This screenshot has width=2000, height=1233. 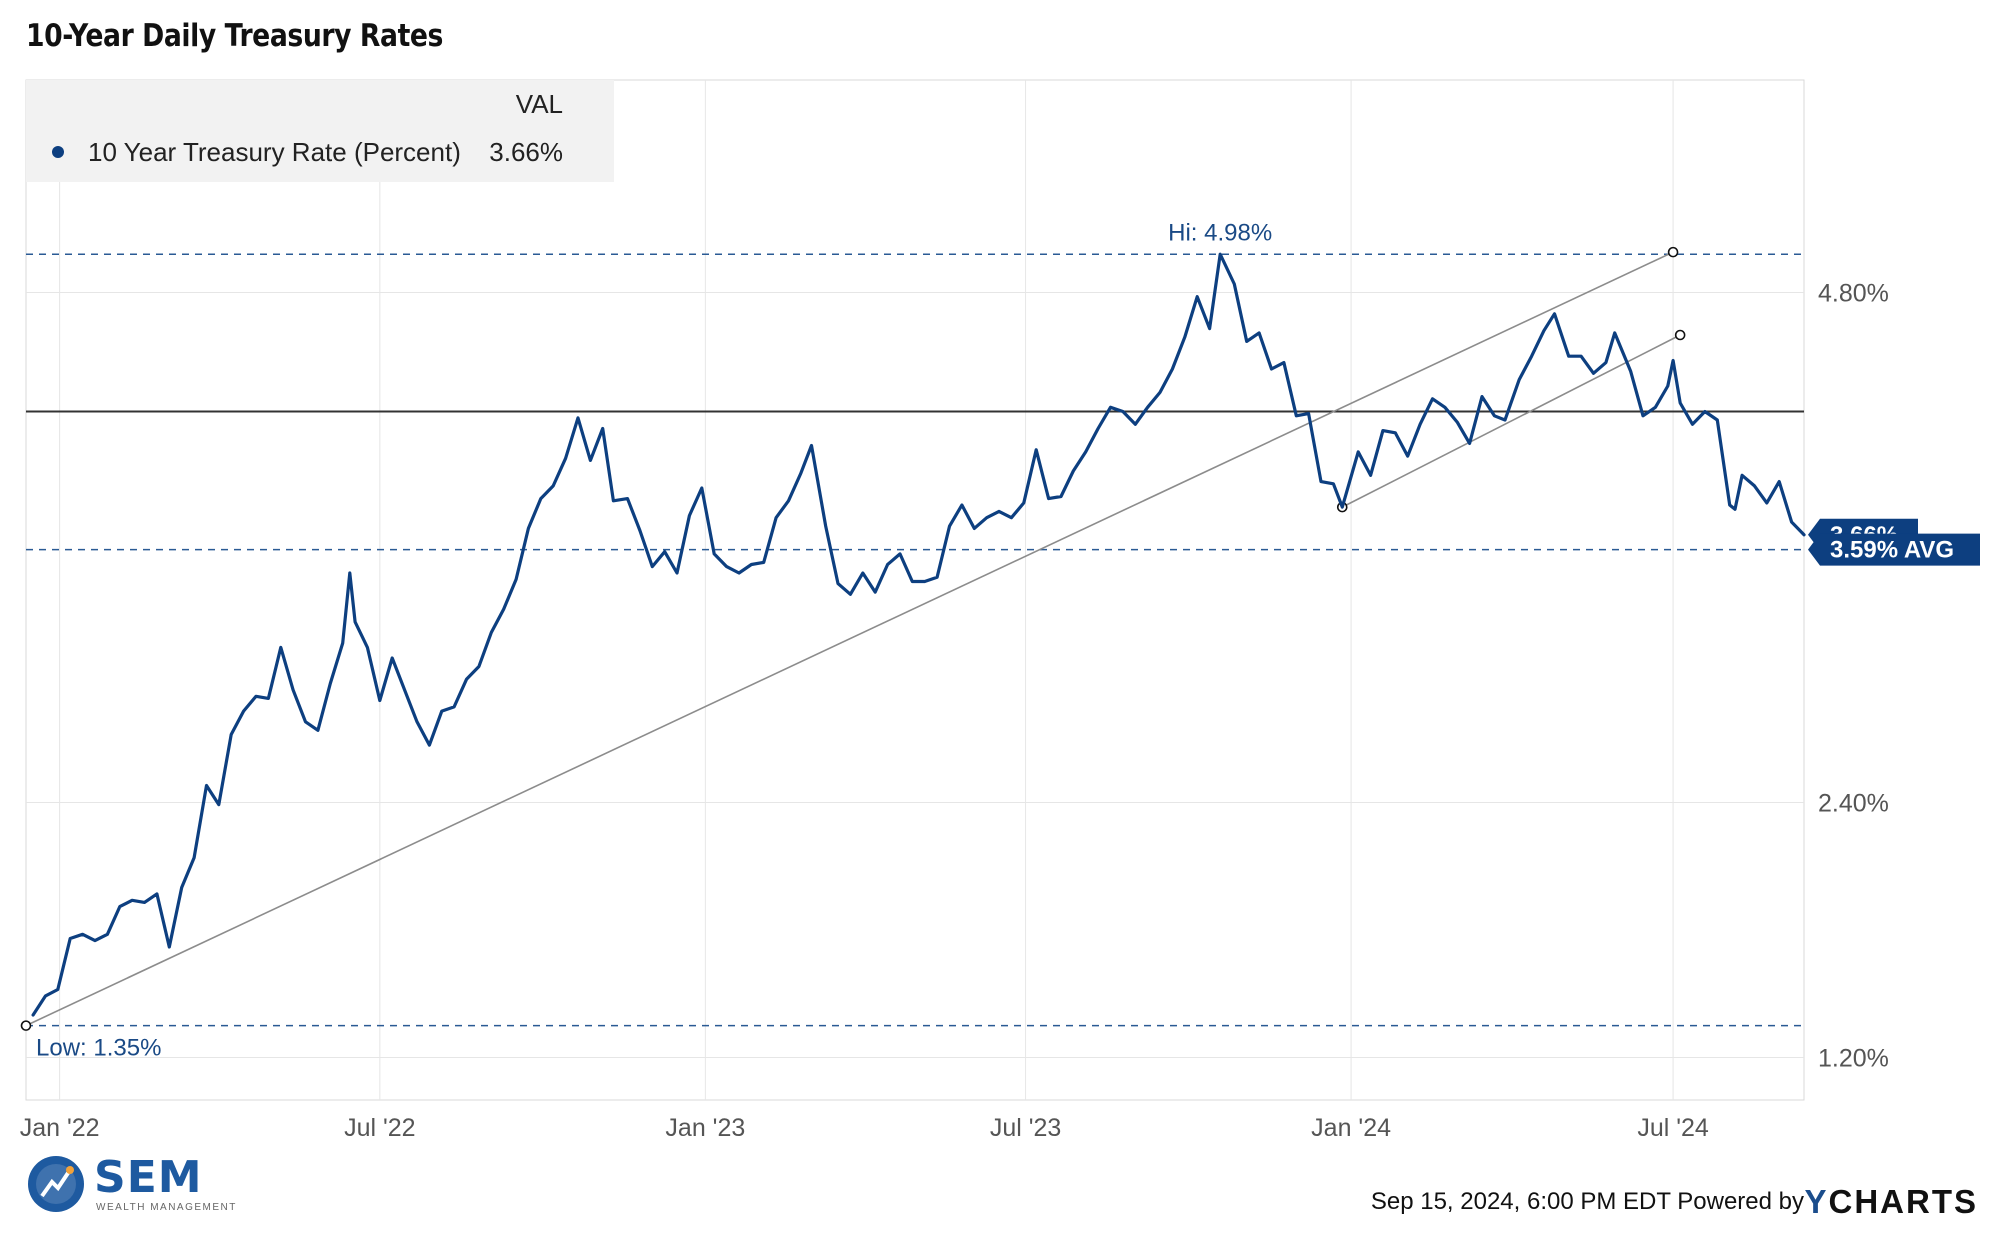 I want to click on high-label: Hi: 4.98%, so click(x=1220, y=232).